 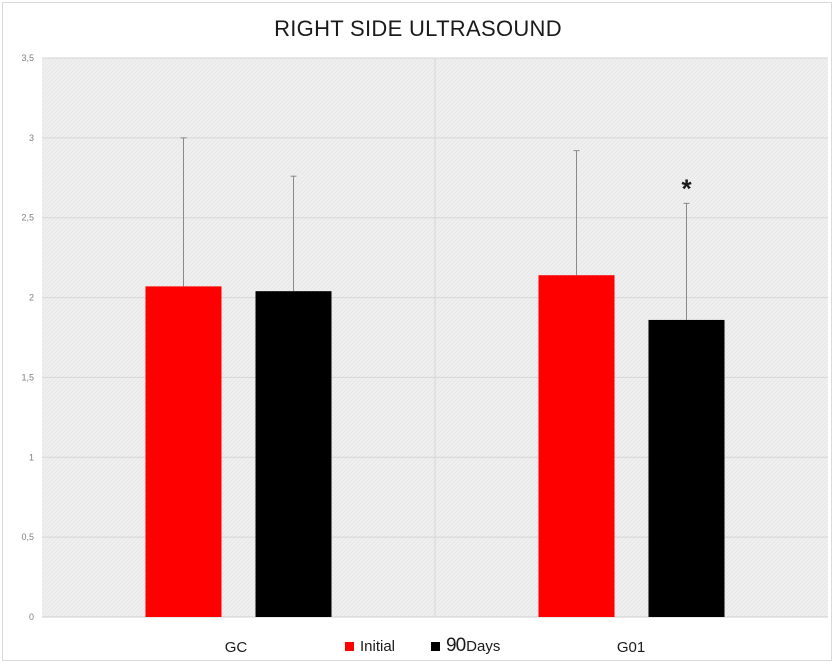 I want to click on x-category-label: GC, so click(x=236, y=647).